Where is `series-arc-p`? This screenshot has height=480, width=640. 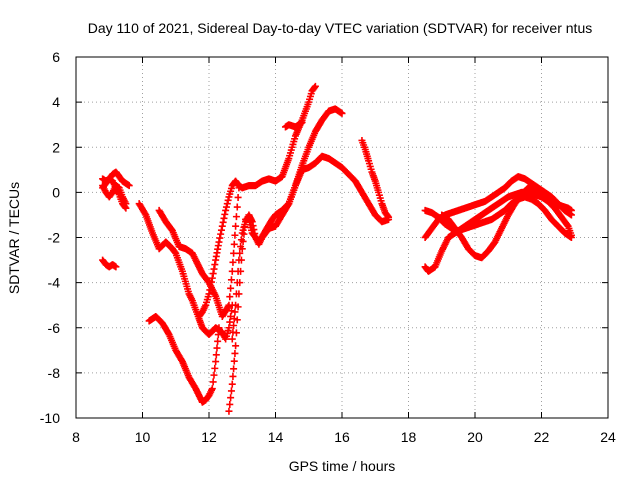
series-arc-p is located at coordinates (506, 223).